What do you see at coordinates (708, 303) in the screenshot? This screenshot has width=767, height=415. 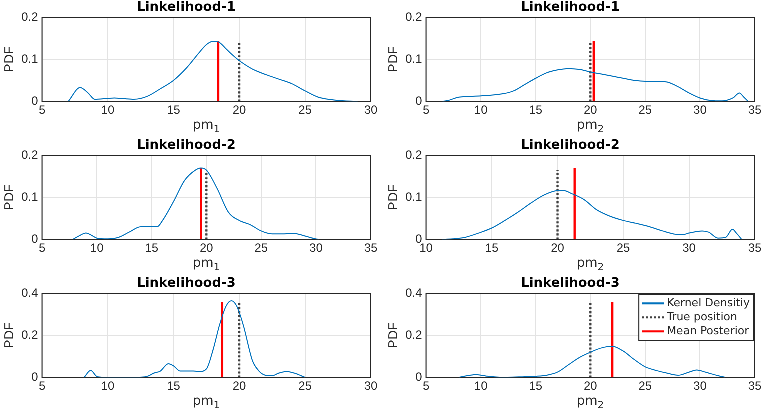 I see `legend-label: Kernel Densitiy` at bounding box center [708, 303].